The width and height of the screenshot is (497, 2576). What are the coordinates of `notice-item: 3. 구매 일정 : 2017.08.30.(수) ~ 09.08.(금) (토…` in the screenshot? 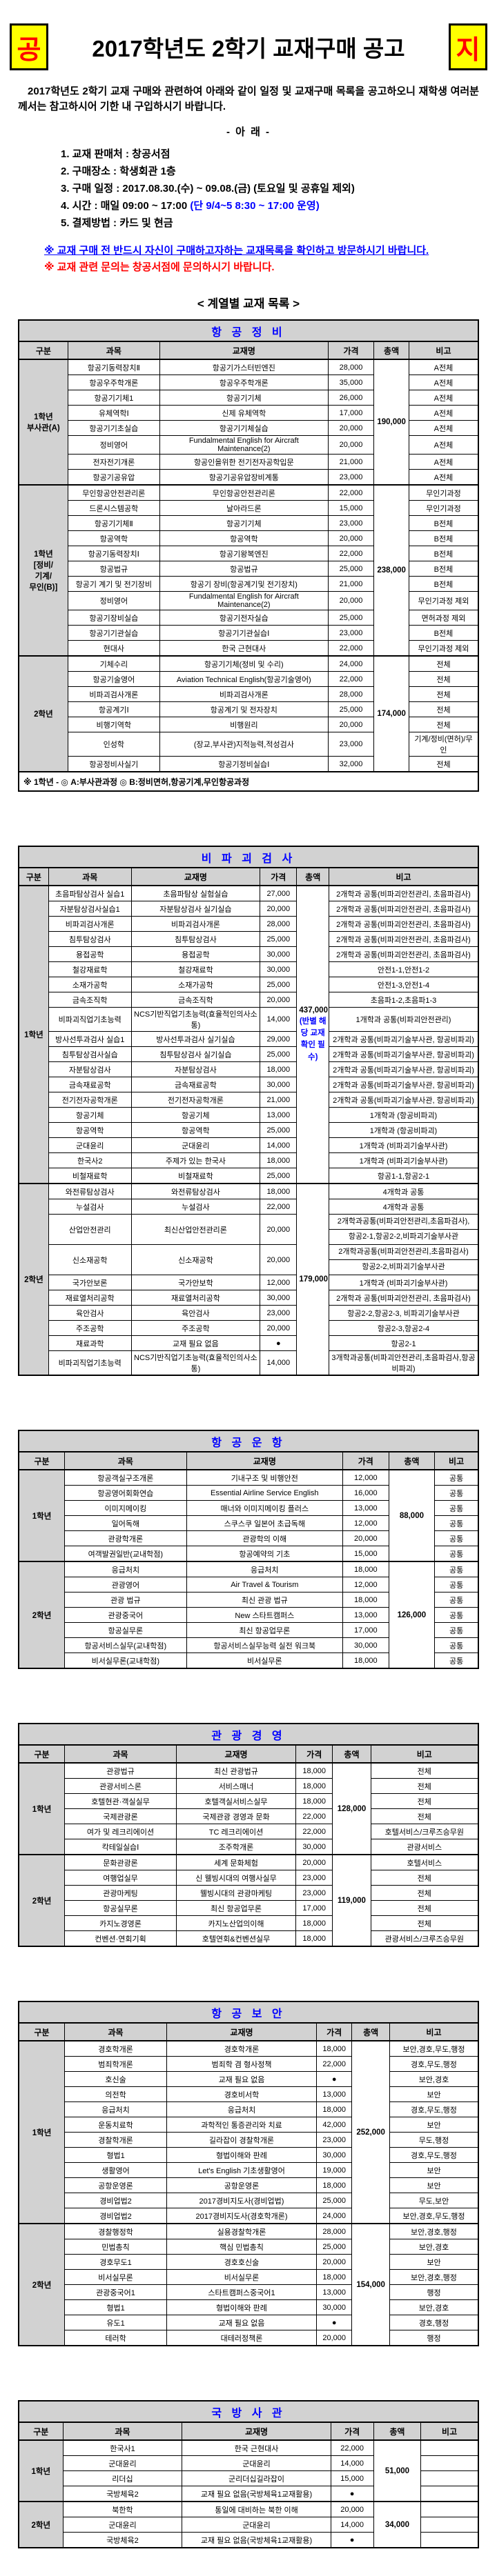 It's located at (279, 188).